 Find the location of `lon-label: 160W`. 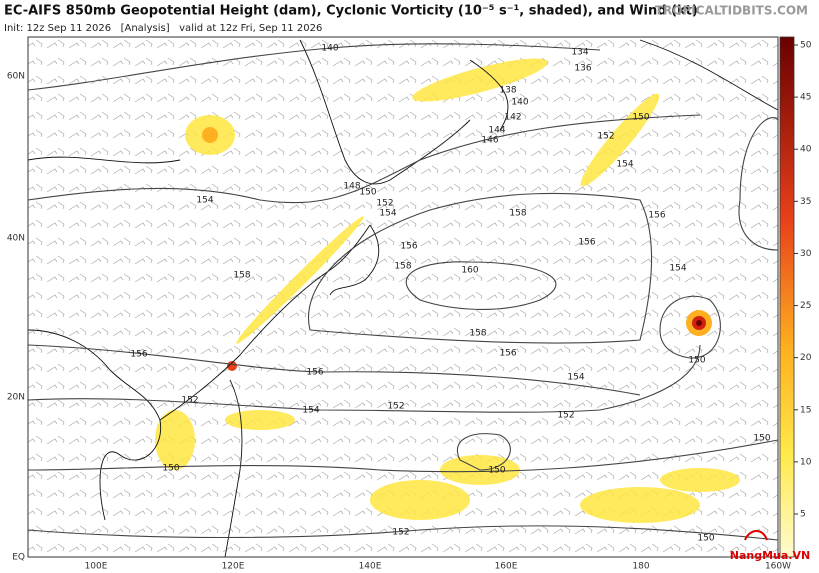

lon-label: 160W is located at coordinates (778, 567).